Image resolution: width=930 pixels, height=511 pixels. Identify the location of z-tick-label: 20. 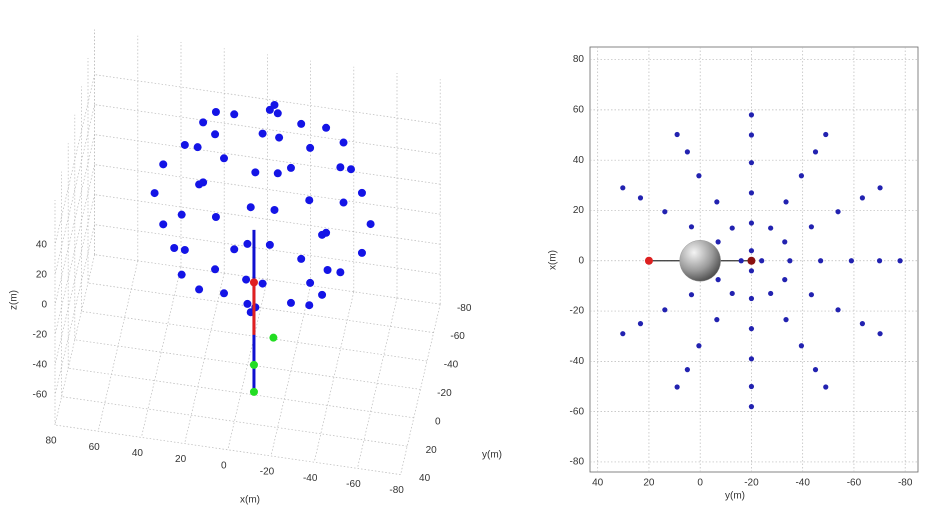
(42, 275).